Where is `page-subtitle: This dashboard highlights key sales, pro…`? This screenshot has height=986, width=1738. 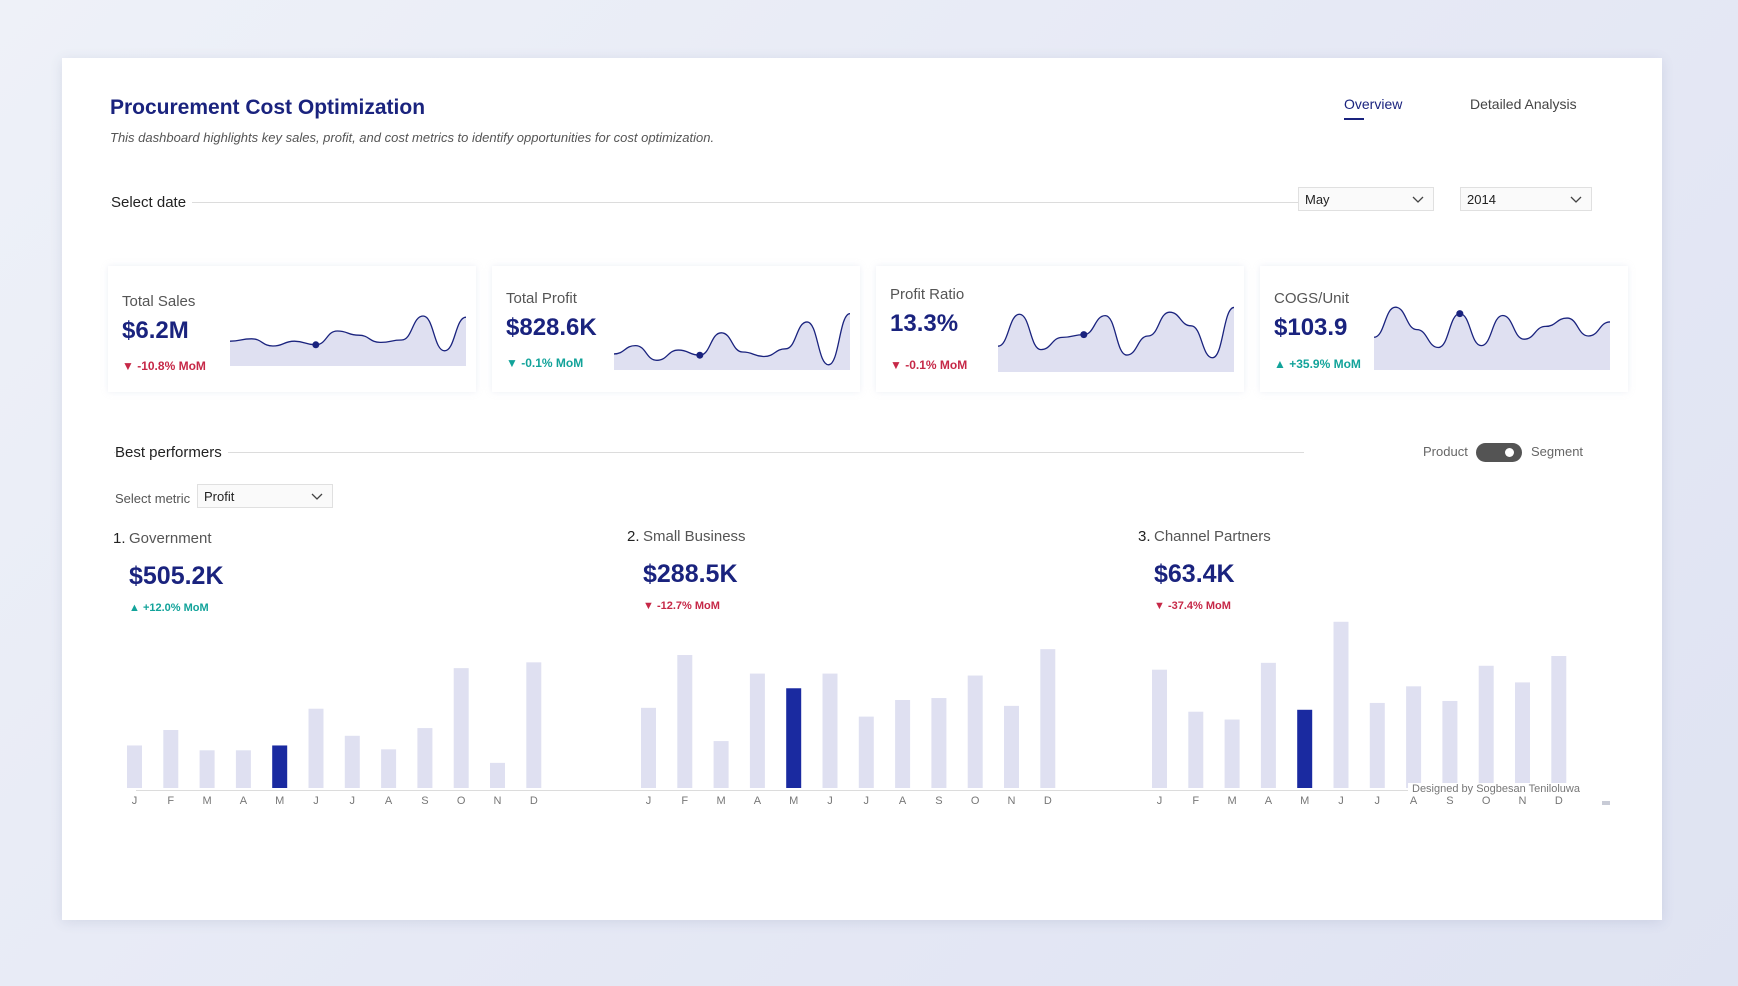 page-subtitle: This dashboard highlights key sales, pro… is located at coordinates (412, 137).